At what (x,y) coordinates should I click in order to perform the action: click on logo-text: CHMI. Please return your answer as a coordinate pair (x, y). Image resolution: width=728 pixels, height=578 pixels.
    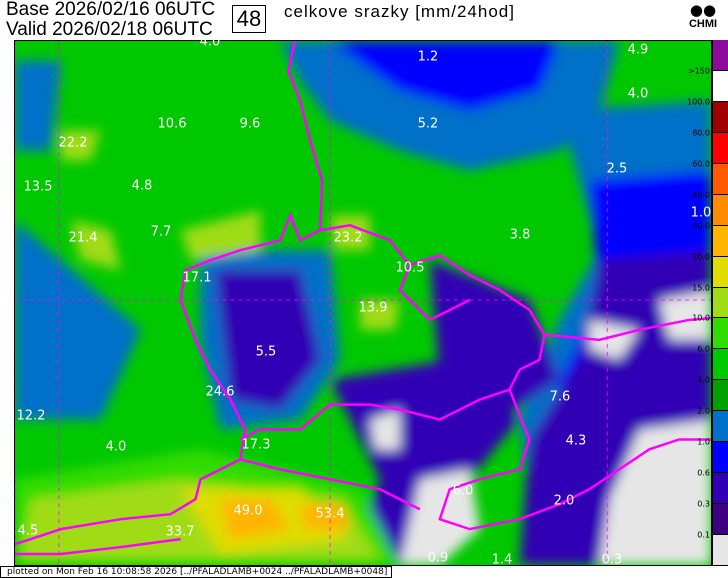
    Looking at the image, I should click on (703, 24).